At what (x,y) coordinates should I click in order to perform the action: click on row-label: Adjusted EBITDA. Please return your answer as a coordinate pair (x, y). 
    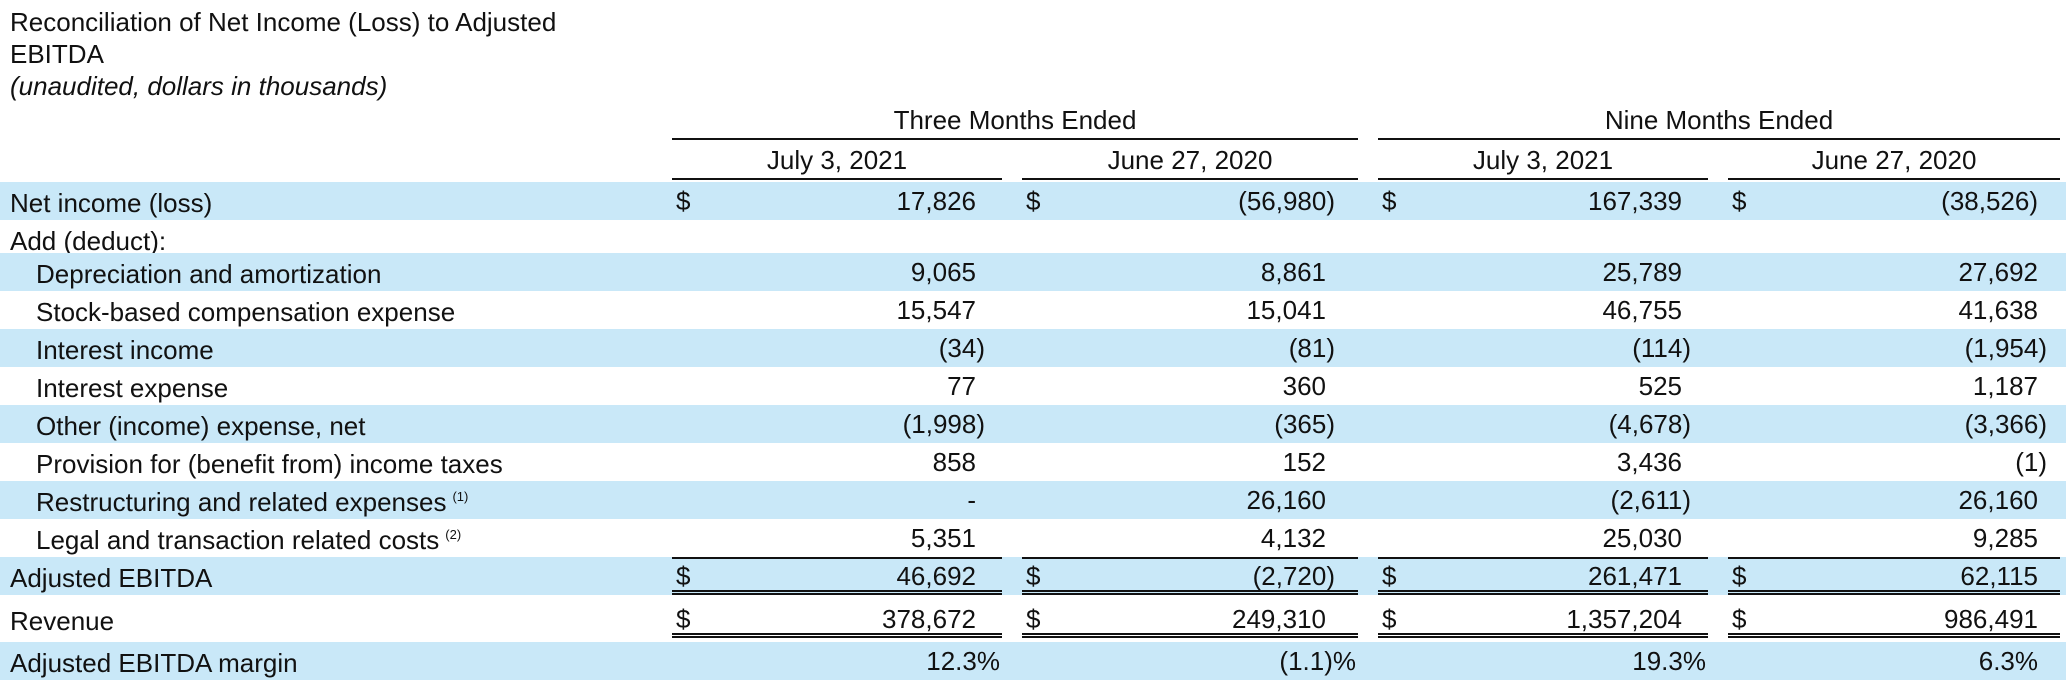
    Looking at the image, I should click on (111, 578).